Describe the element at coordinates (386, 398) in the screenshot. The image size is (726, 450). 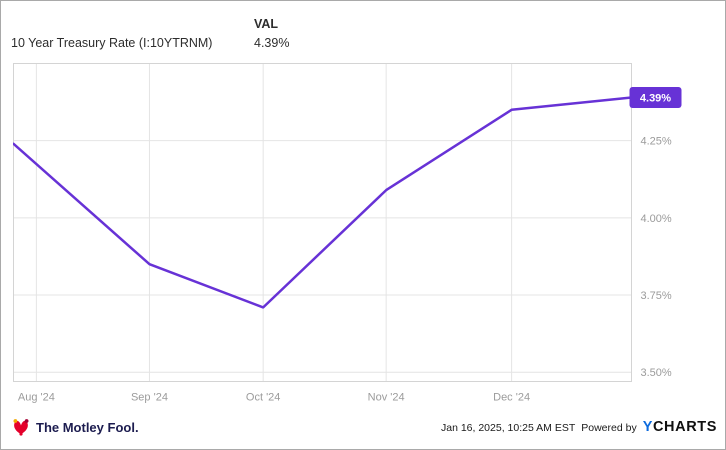
I see `svg-text: Nov '24` at that location.